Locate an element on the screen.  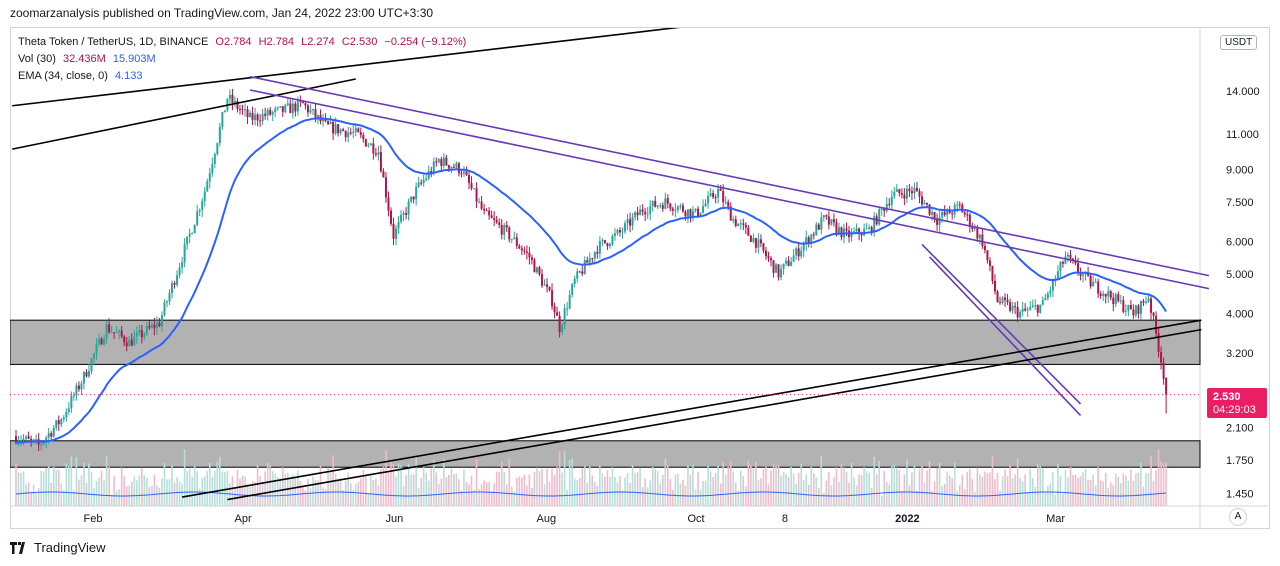
brand-label: TradingView is located at coordinates (70, 547).